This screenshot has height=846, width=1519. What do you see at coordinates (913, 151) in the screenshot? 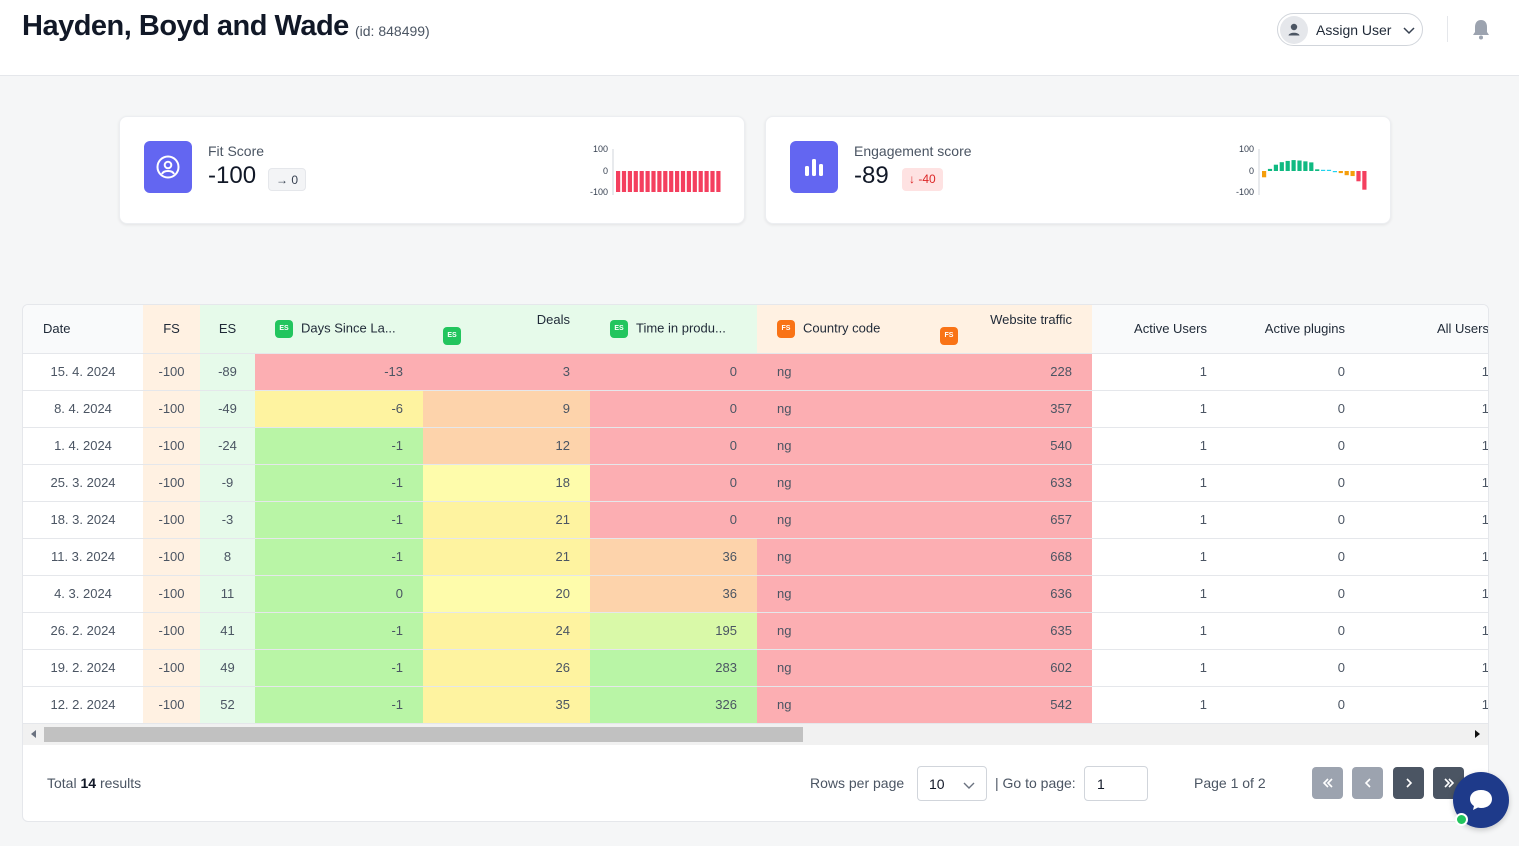
I see `engagement-score-label: Engagement score` at bounding box center [913, 151].